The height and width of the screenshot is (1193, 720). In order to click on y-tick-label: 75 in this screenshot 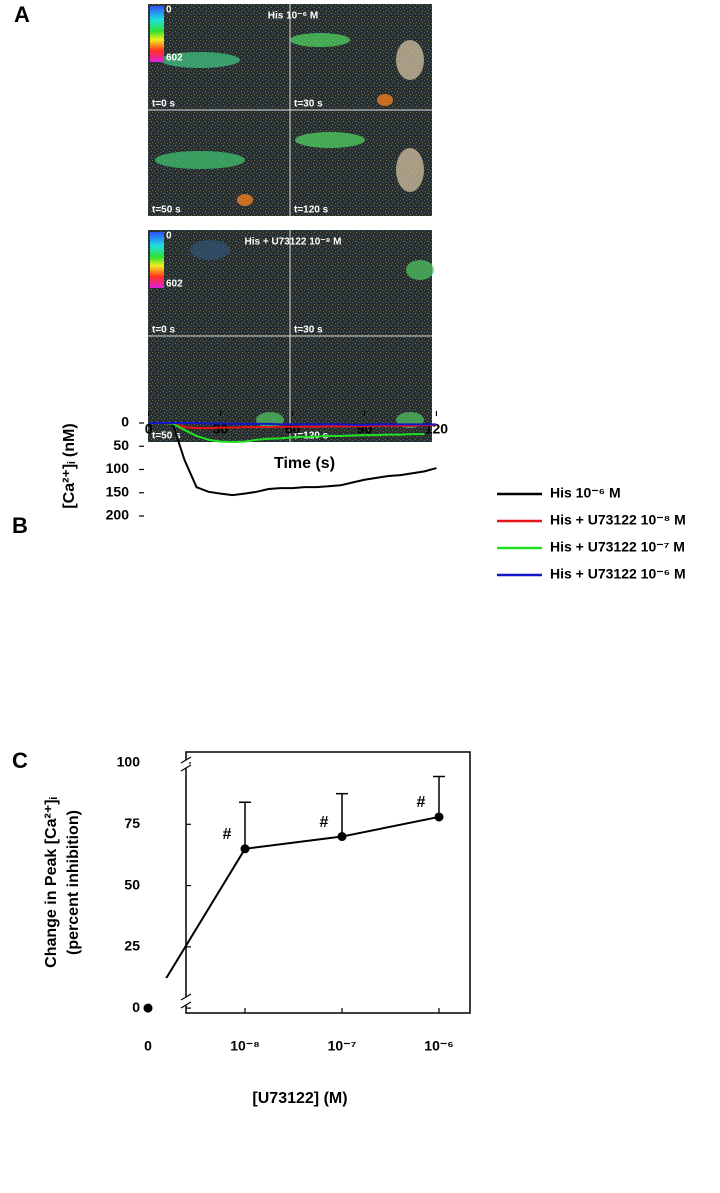, I will do `click(132, 823)`.